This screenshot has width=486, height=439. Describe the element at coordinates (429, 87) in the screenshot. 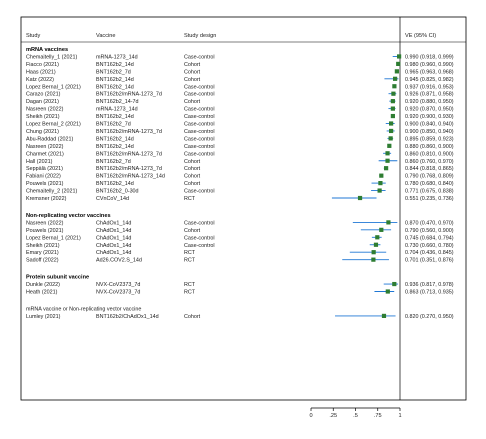

I see `ve-ci-label: 0.937 (0.916, 0.953)` at that location.